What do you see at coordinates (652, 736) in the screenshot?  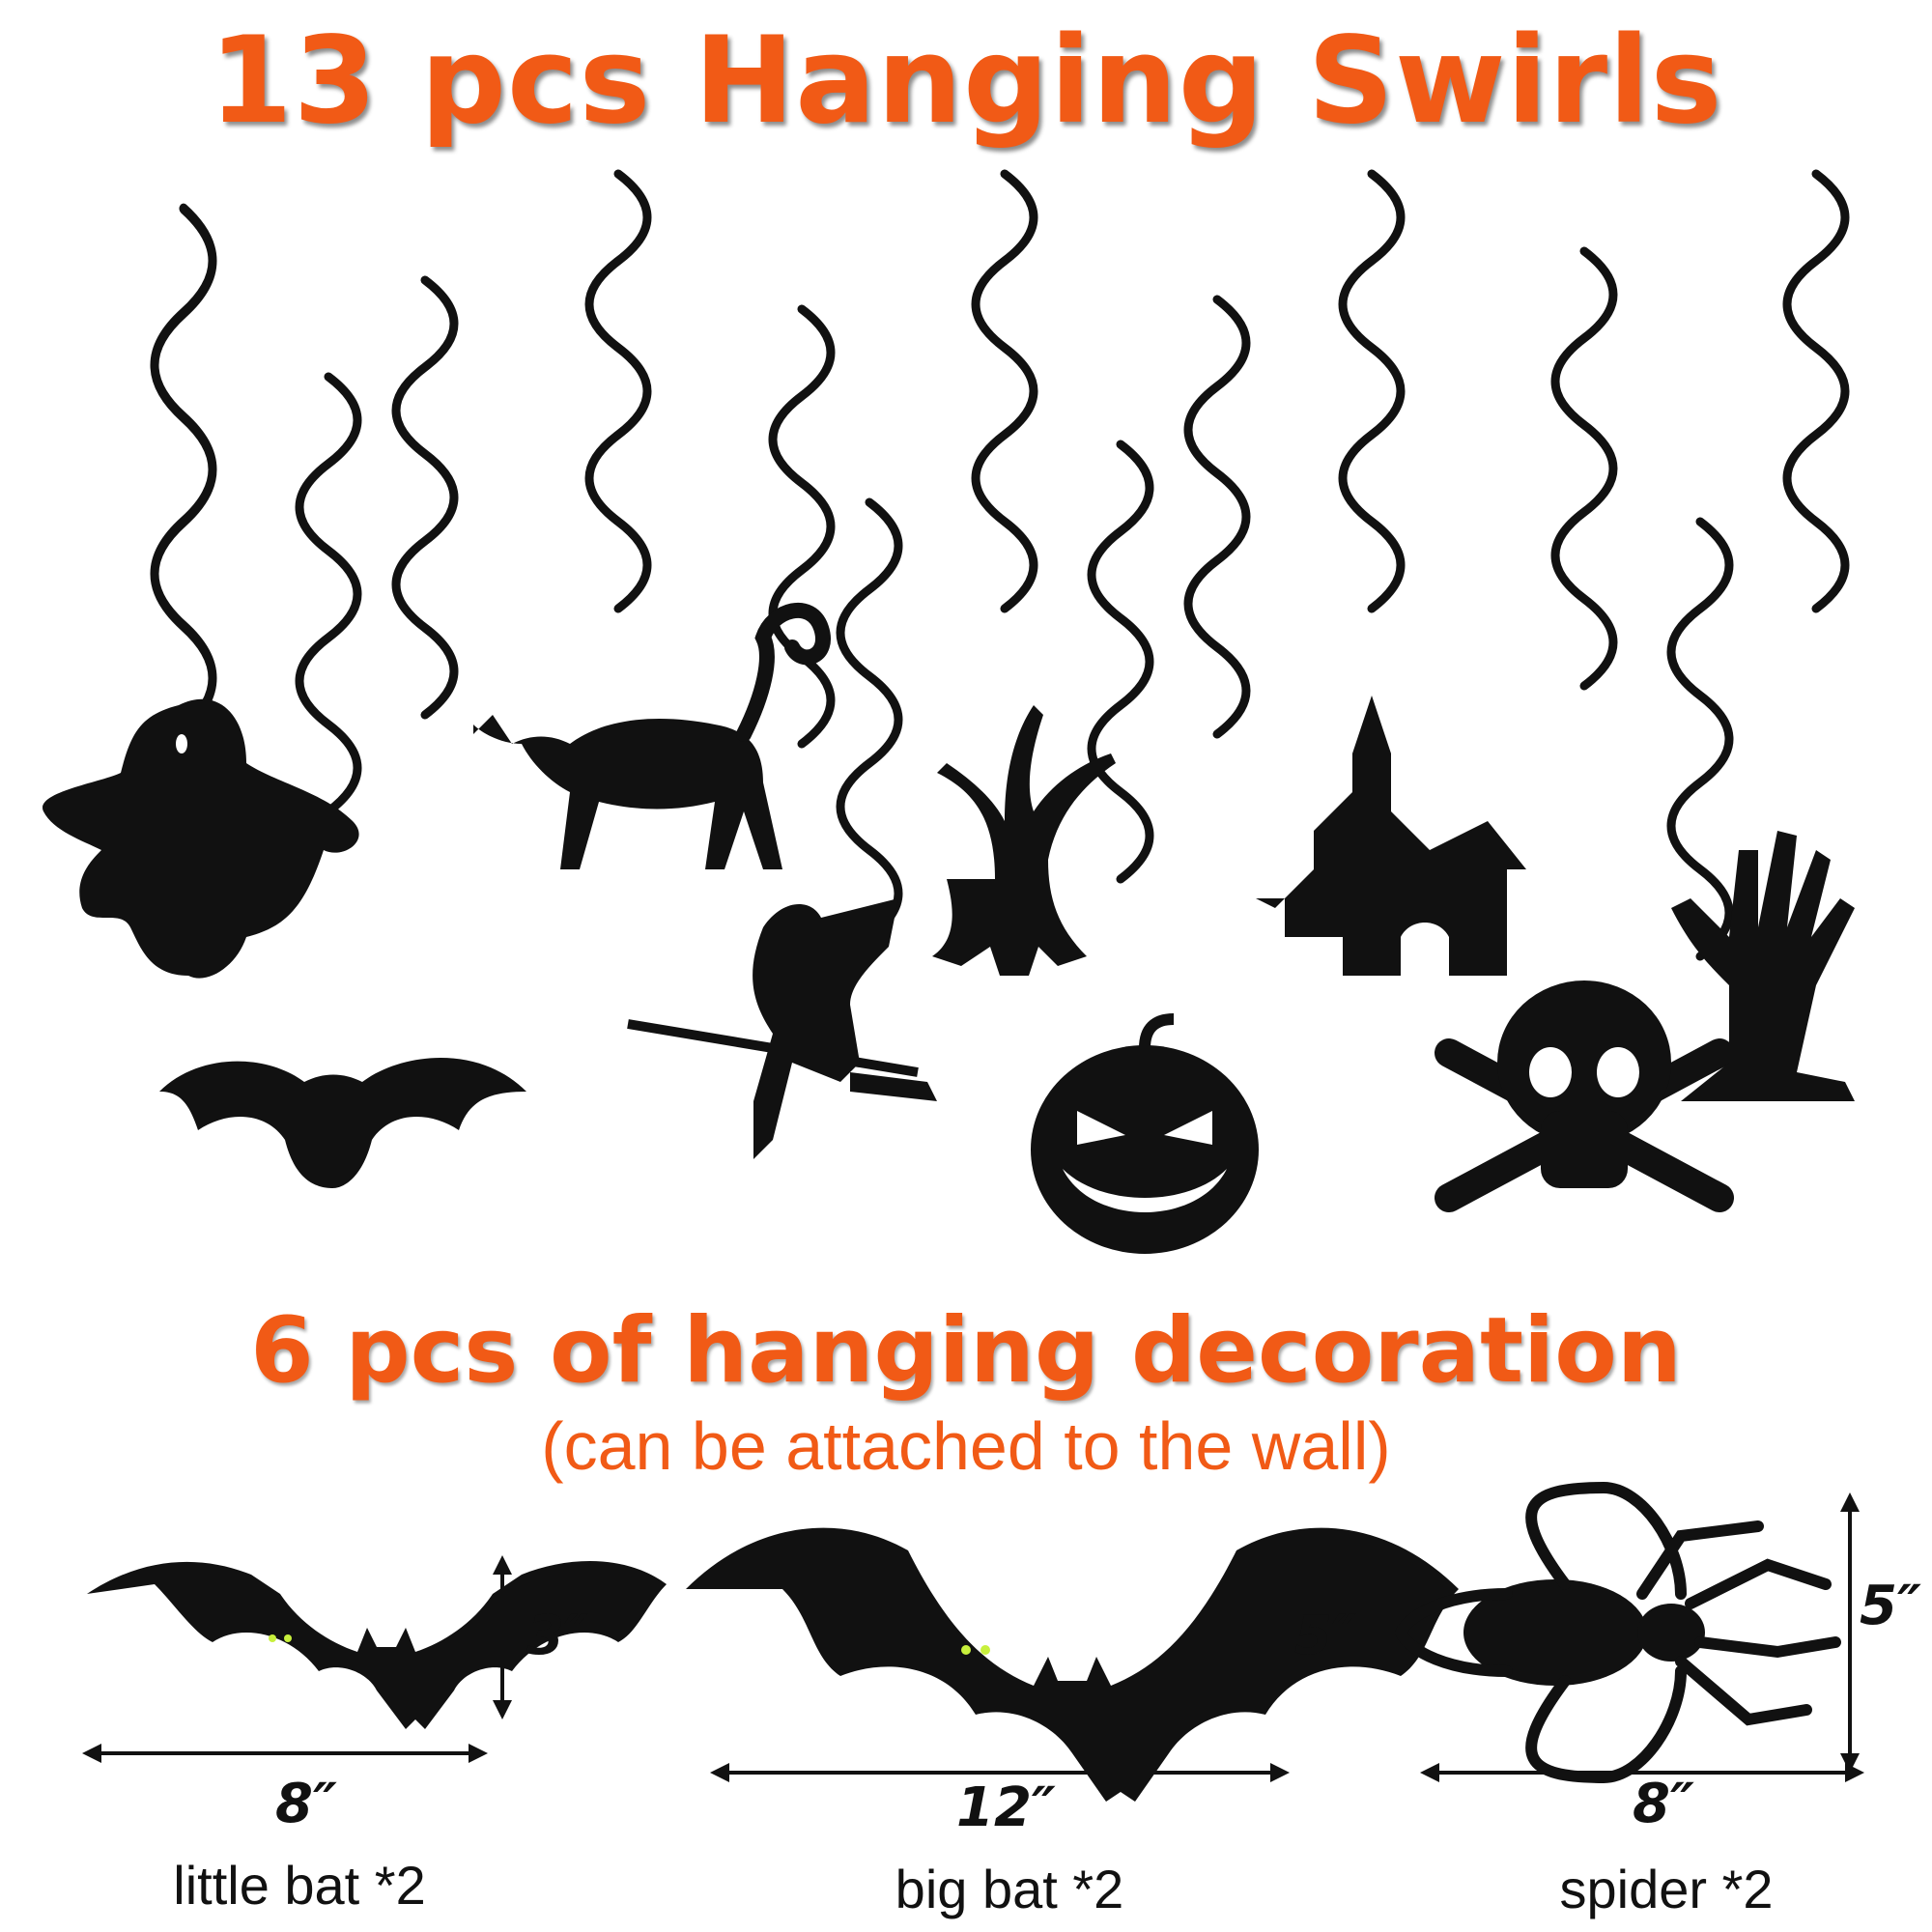 I see `cat-icon` at bounding box center [652, 736].